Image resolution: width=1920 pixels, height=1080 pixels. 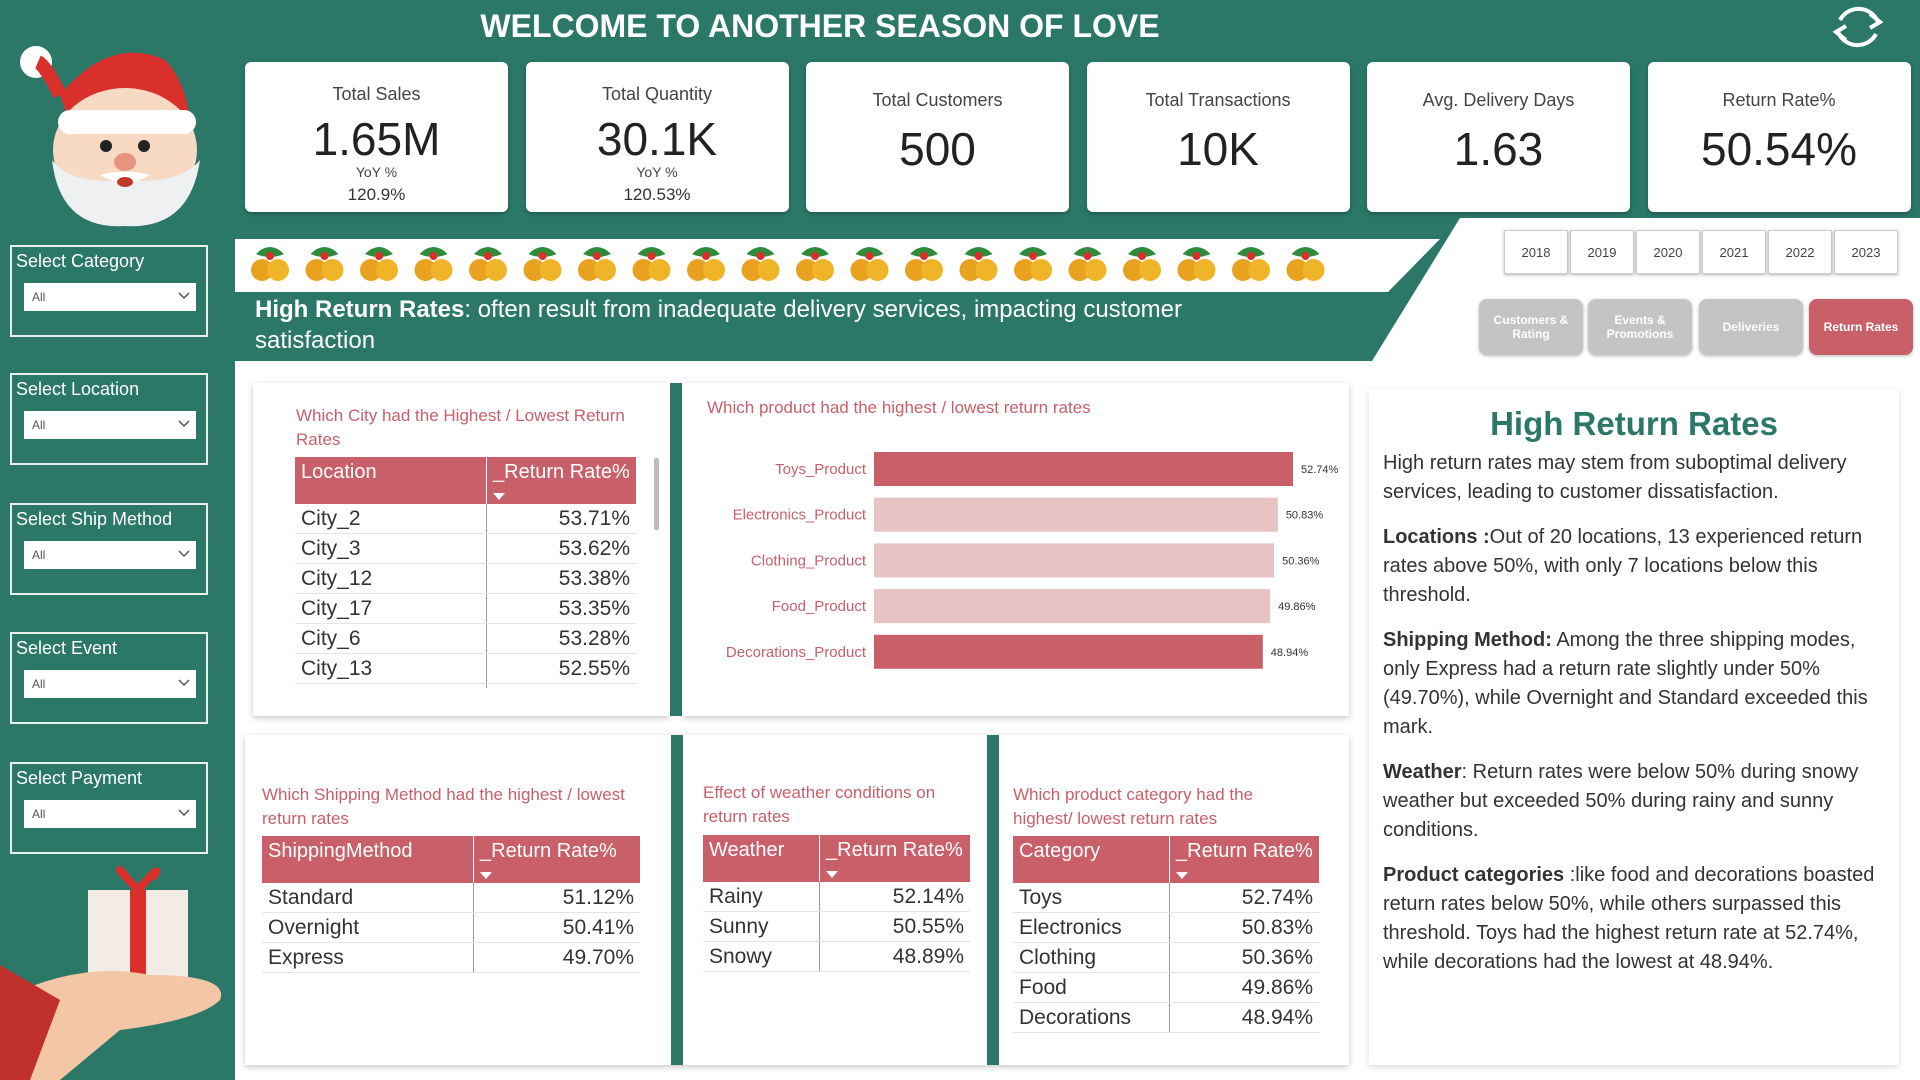 I want to click on table-row: Rainy 52.14%, so click(x=836, y=897).